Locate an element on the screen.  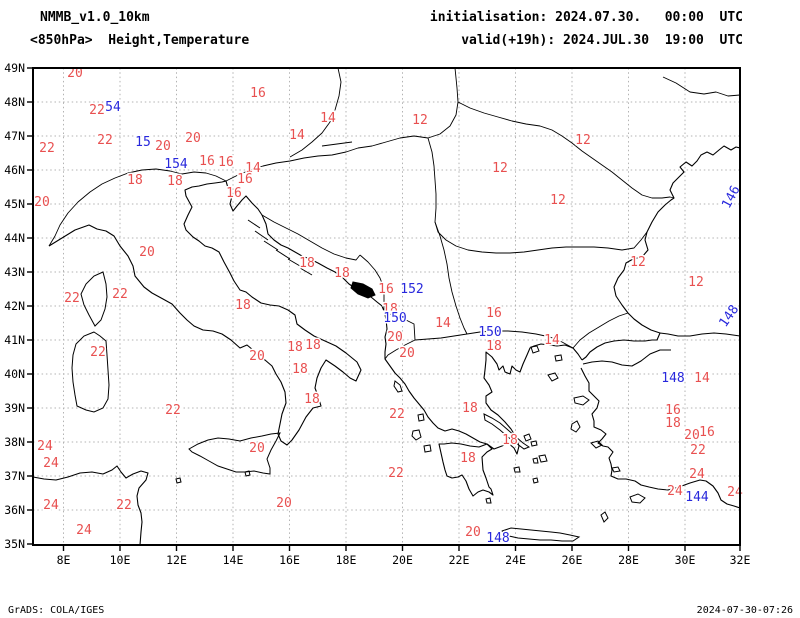
island-zakynthos is located at coordinates (427, 448).